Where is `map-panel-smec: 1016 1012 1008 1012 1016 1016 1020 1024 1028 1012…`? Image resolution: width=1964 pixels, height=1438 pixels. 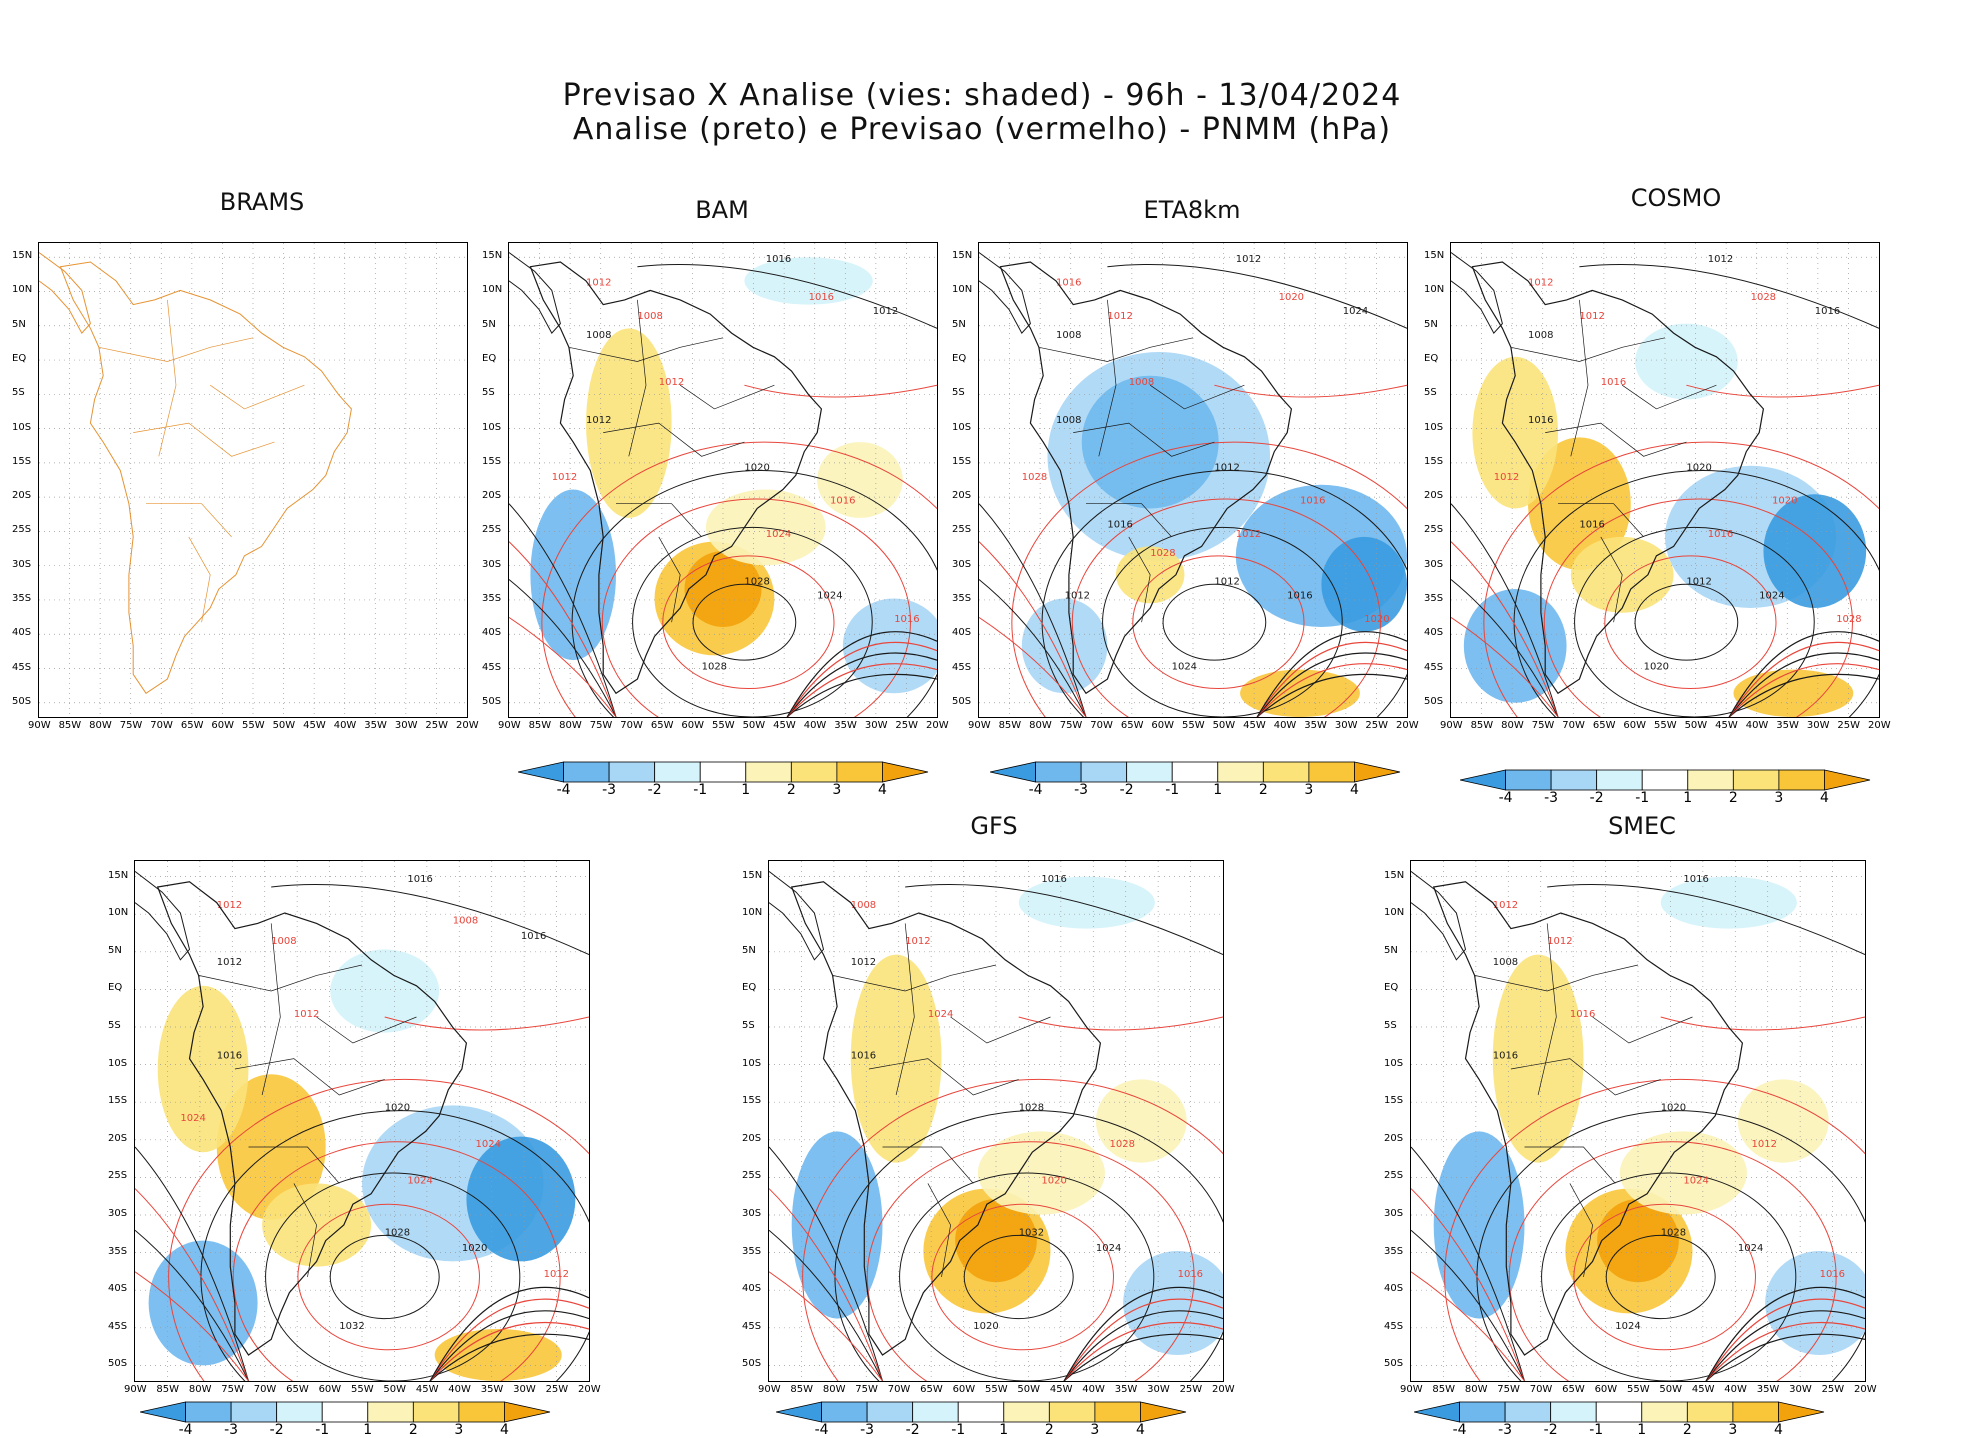 map-panel-smec: 1016 1012 1008 1012 1016 1016 1020 1024 1028 1012… is located at coordinates (1638, 1121).